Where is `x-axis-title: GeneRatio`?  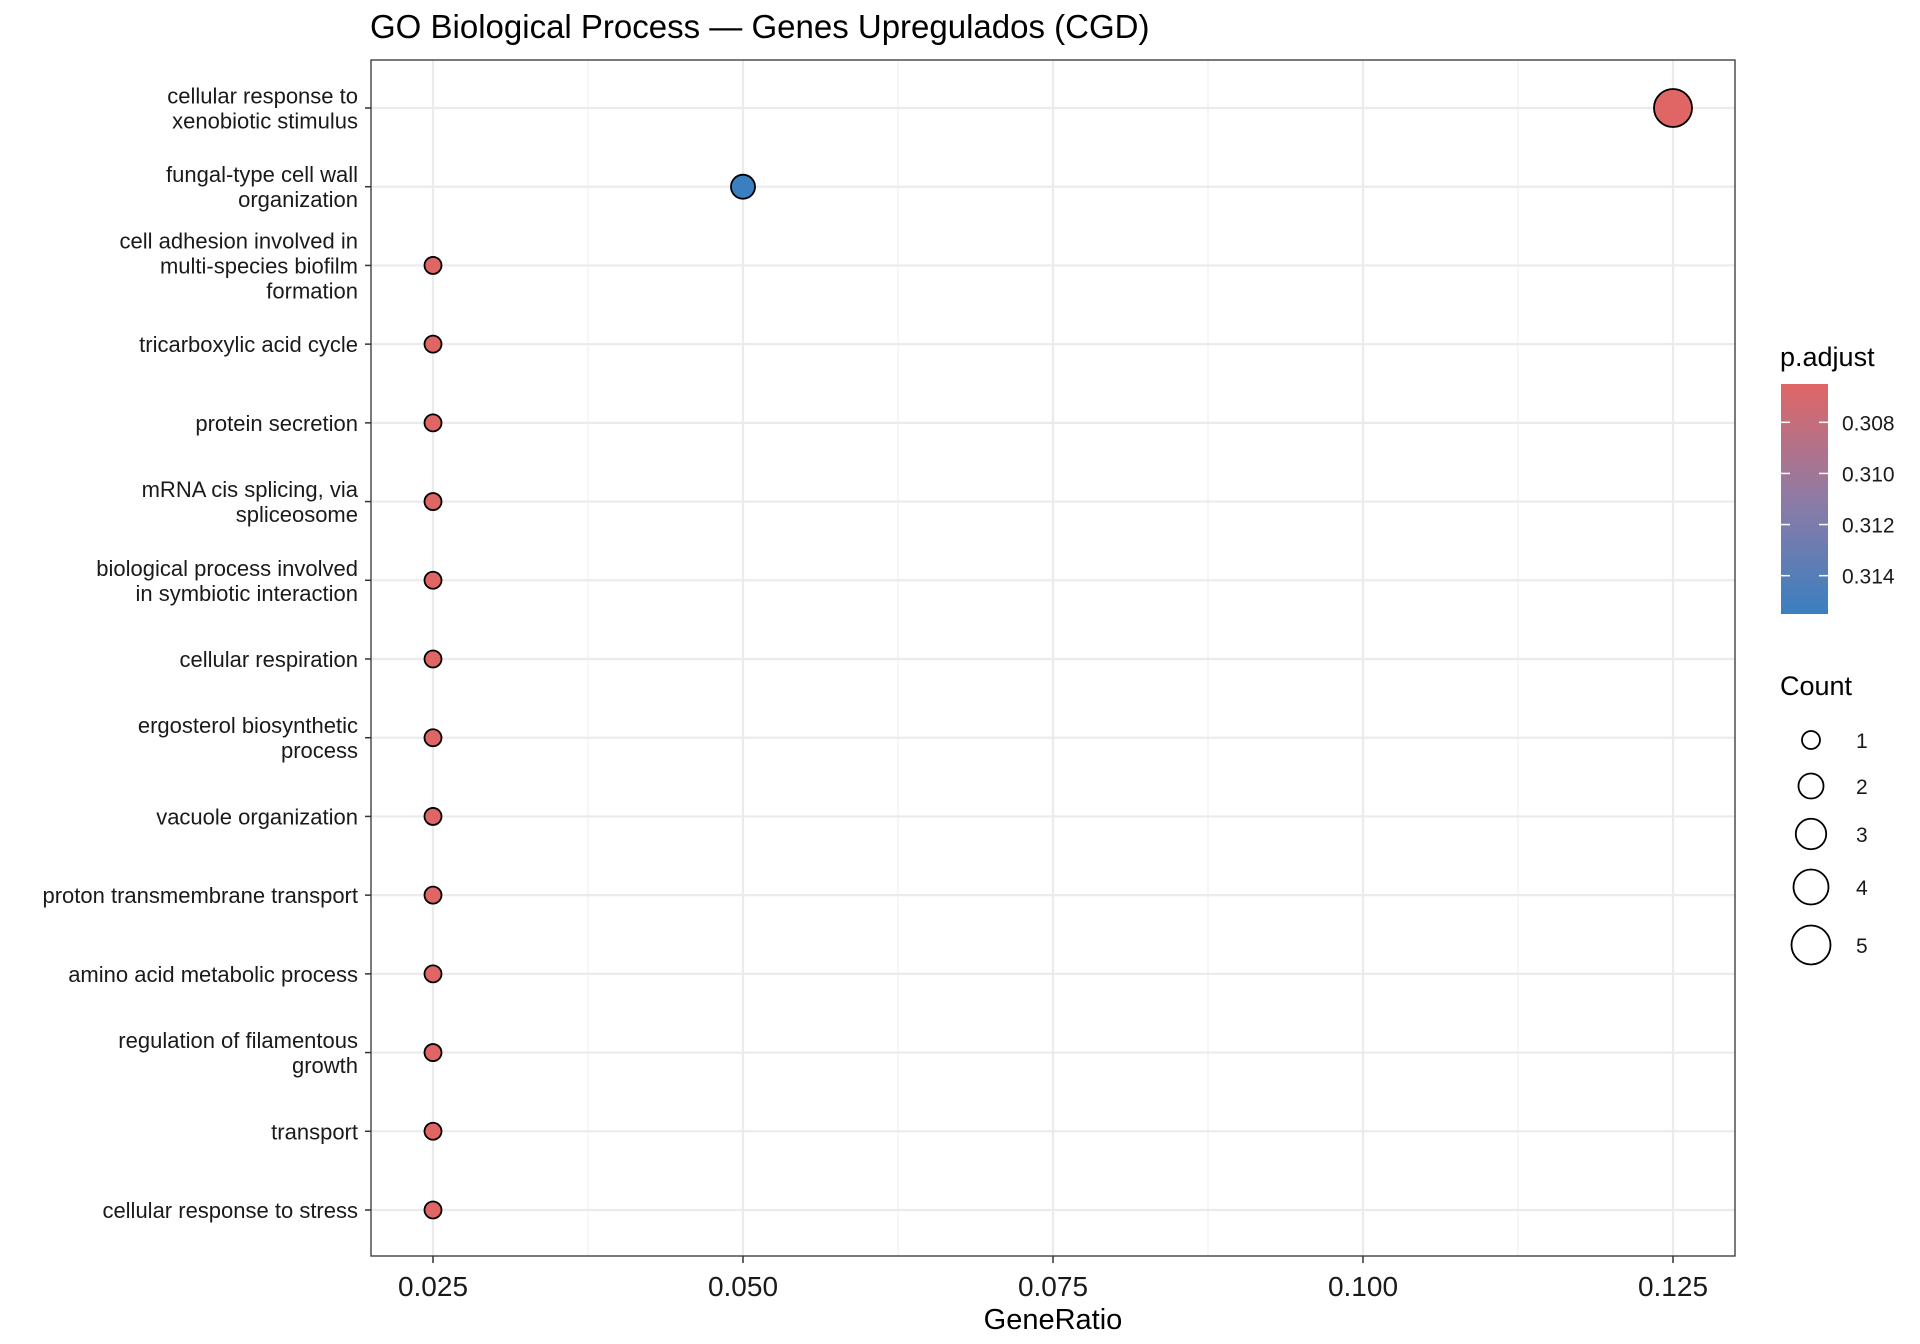 x-axis-title: GeneRatio is located at coordinates (1053, 1320).